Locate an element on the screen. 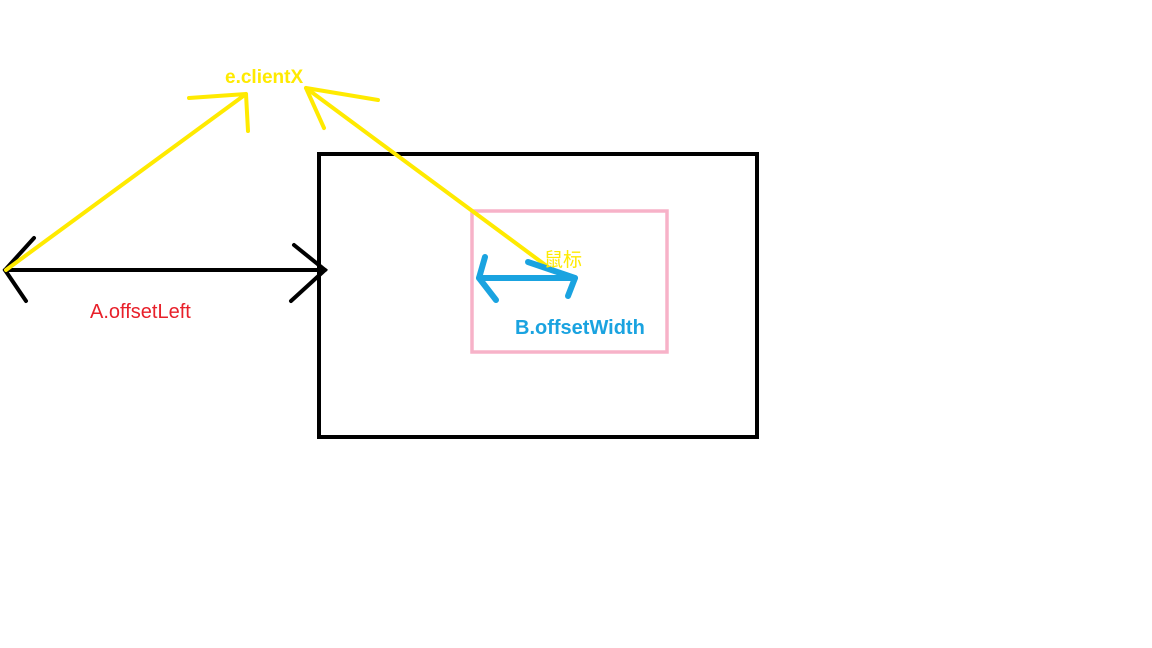  client-x-arrowhead-right is located at coordinates (342, 108).